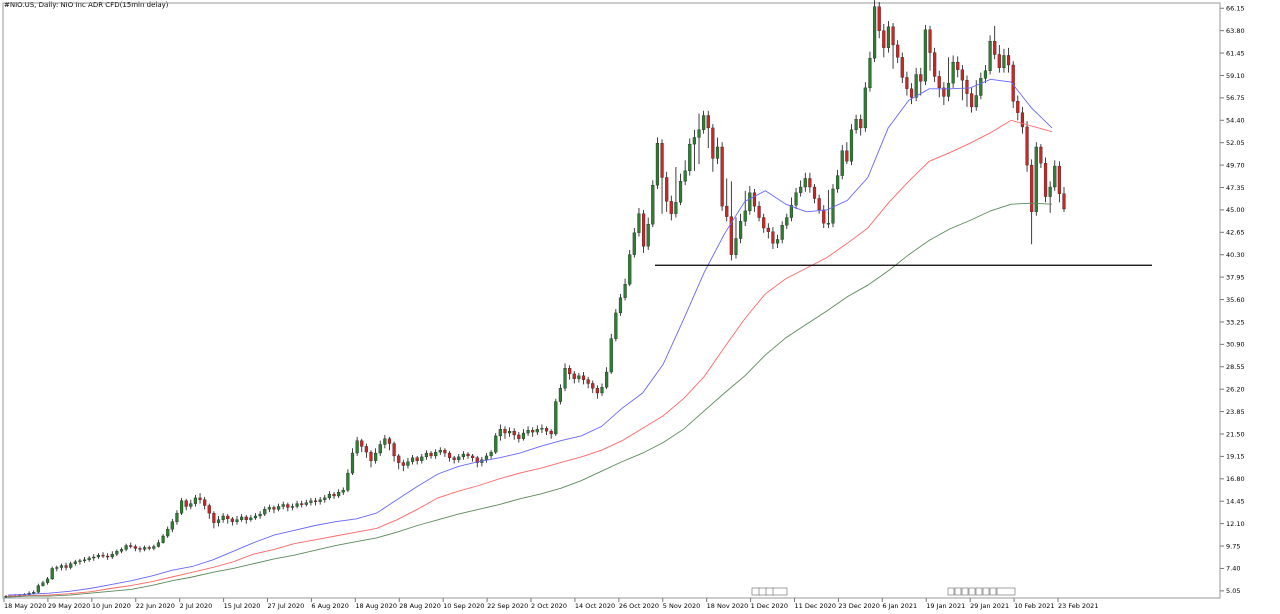 Image resolution: width=1280 pixels, height=614 pixels. I want to click on y-tick-label: 66.15, so click(1235, 9).